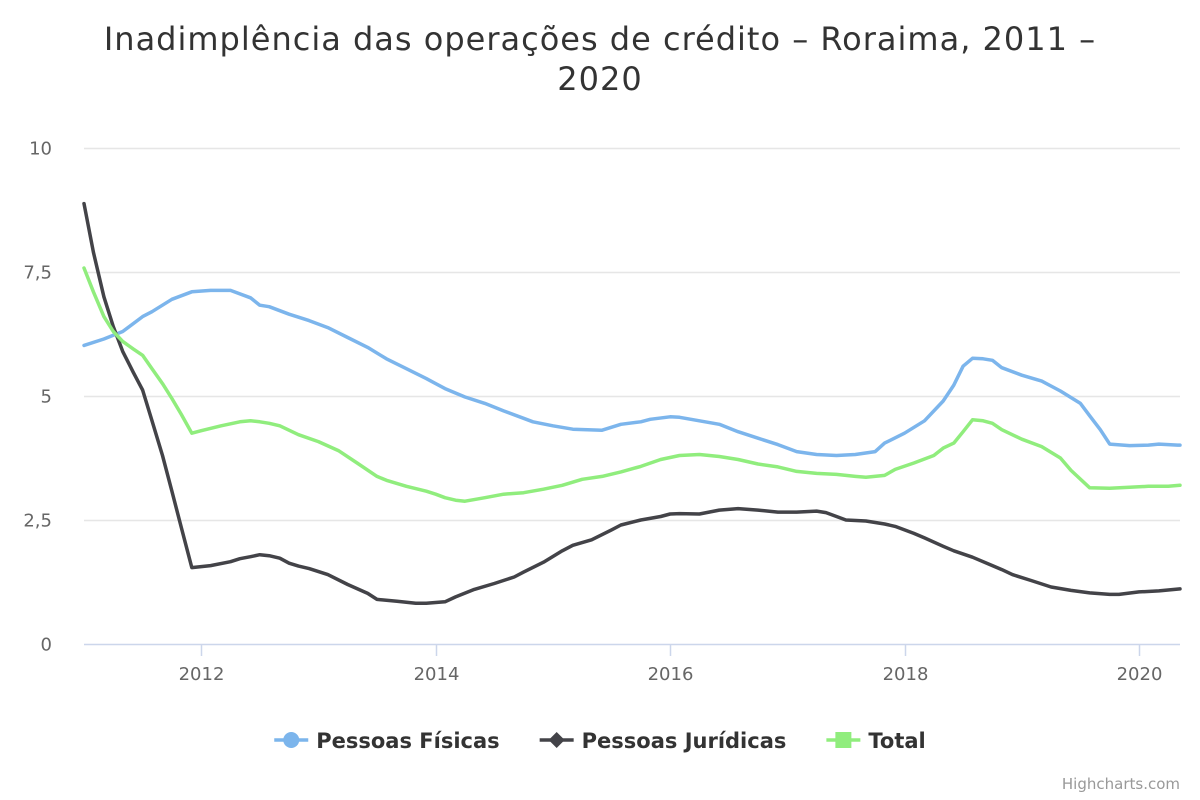 This screenshot has height=800, width=1200. Describe the element at coordinates (202, 674) in the screenshot. I see `x-tick-label: 2012` at that location.